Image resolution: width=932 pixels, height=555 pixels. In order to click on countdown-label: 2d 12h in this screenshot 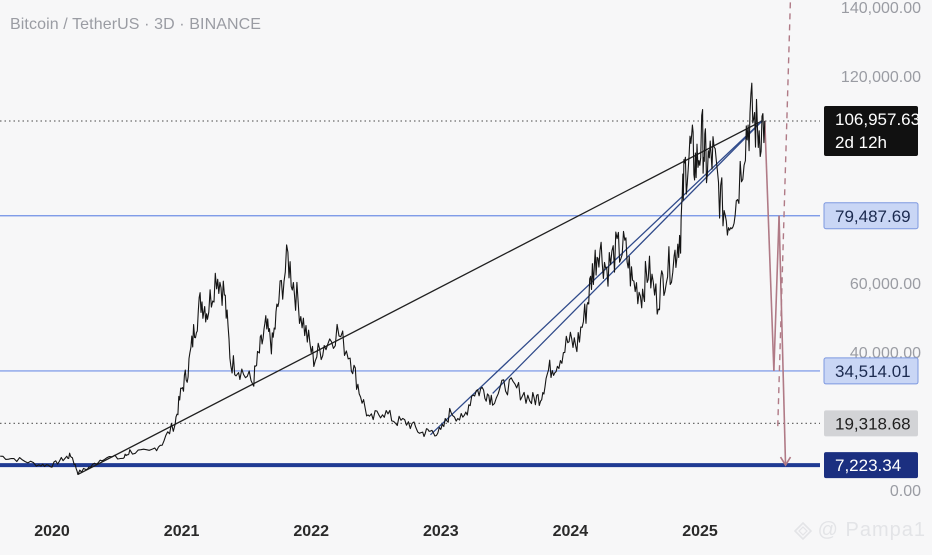, I will do `click(861, 142)`.